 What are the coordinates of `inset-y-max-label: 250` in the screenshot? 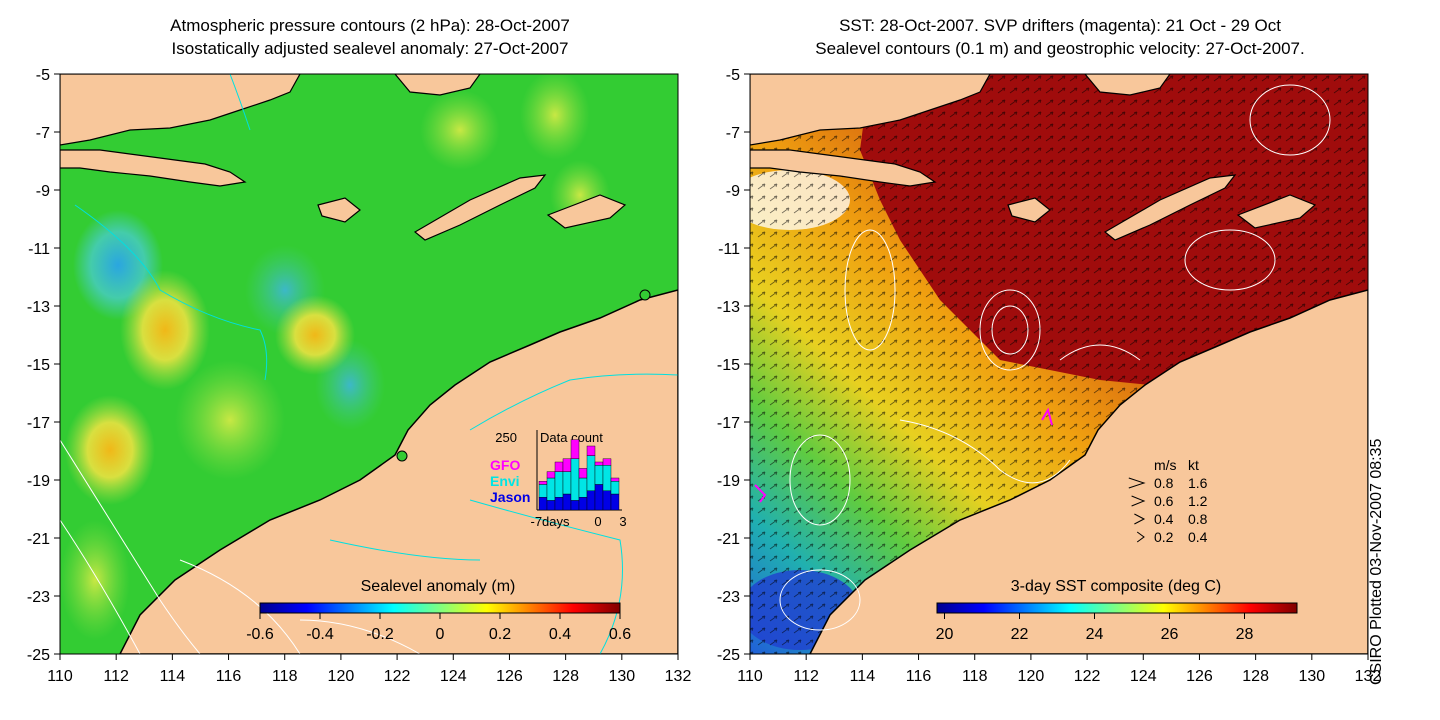 It's located at (506, 437).